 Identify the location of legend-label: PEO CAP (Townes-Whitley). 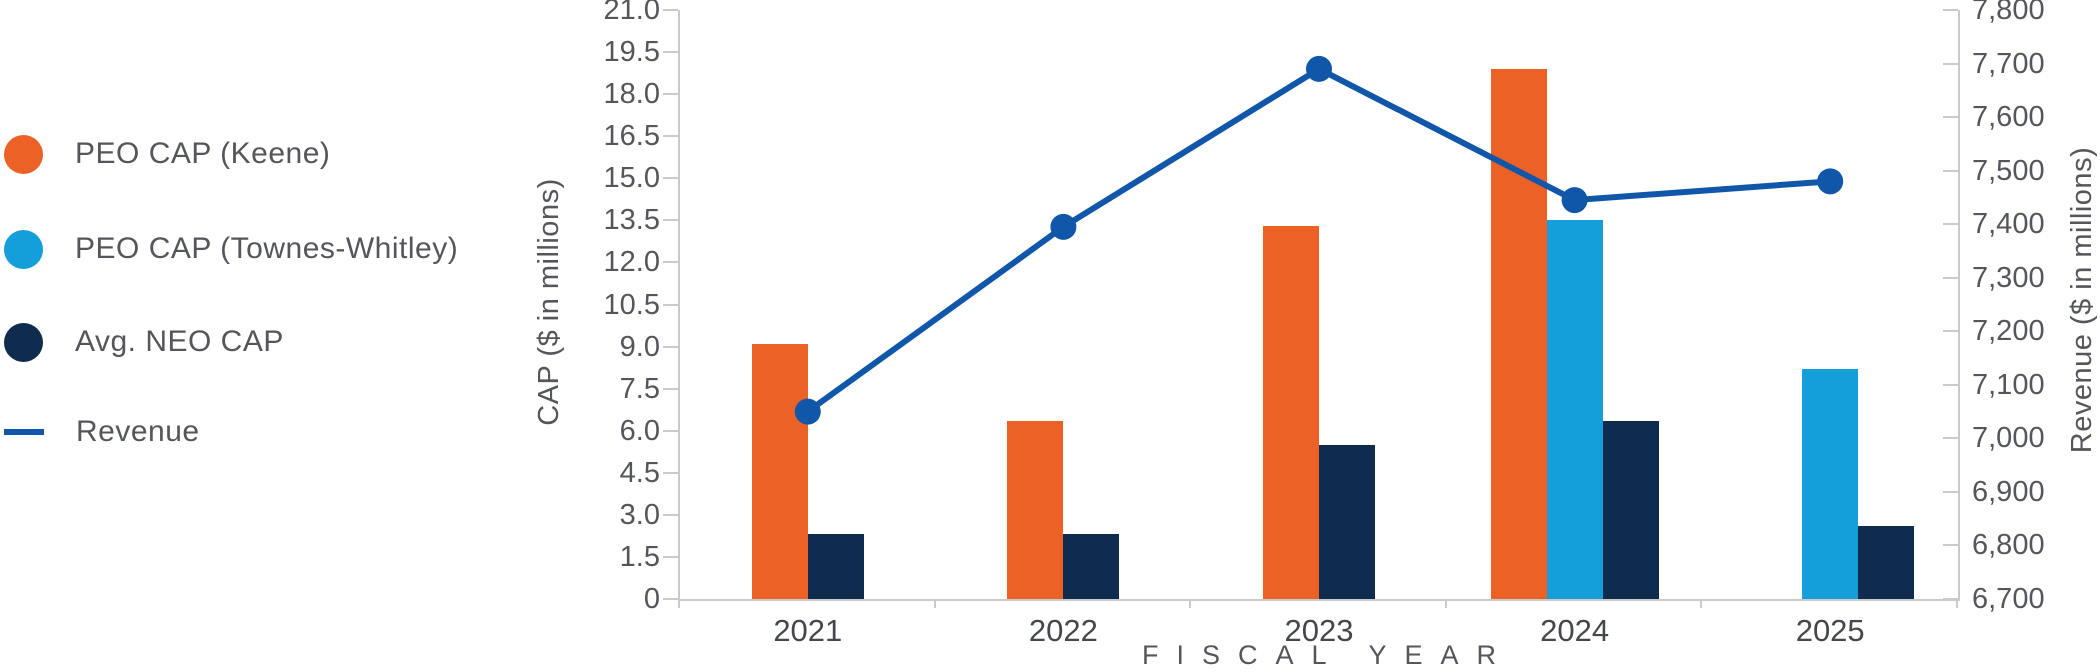
(267, 248).